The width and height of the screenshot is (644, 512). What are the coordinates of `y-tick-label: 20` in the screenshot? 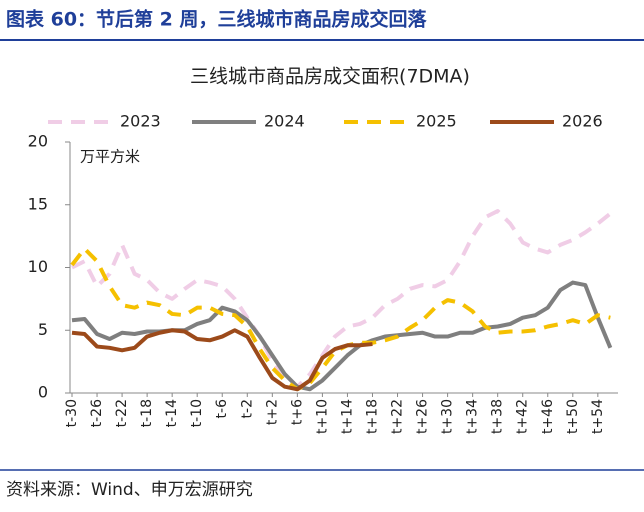 It's located at (38, 141).